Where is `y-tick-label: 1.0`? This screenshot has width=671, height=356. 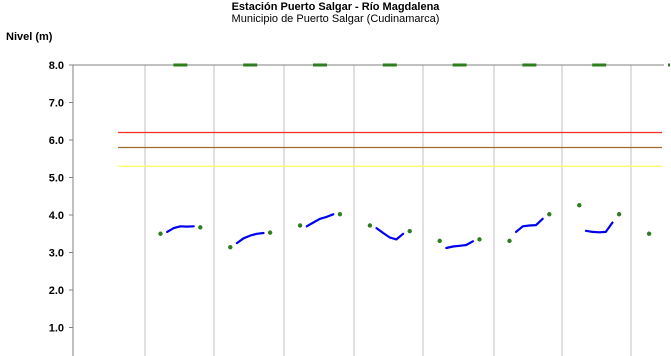
y-tick-label: 1.0 is located at coordinates (56, 329).